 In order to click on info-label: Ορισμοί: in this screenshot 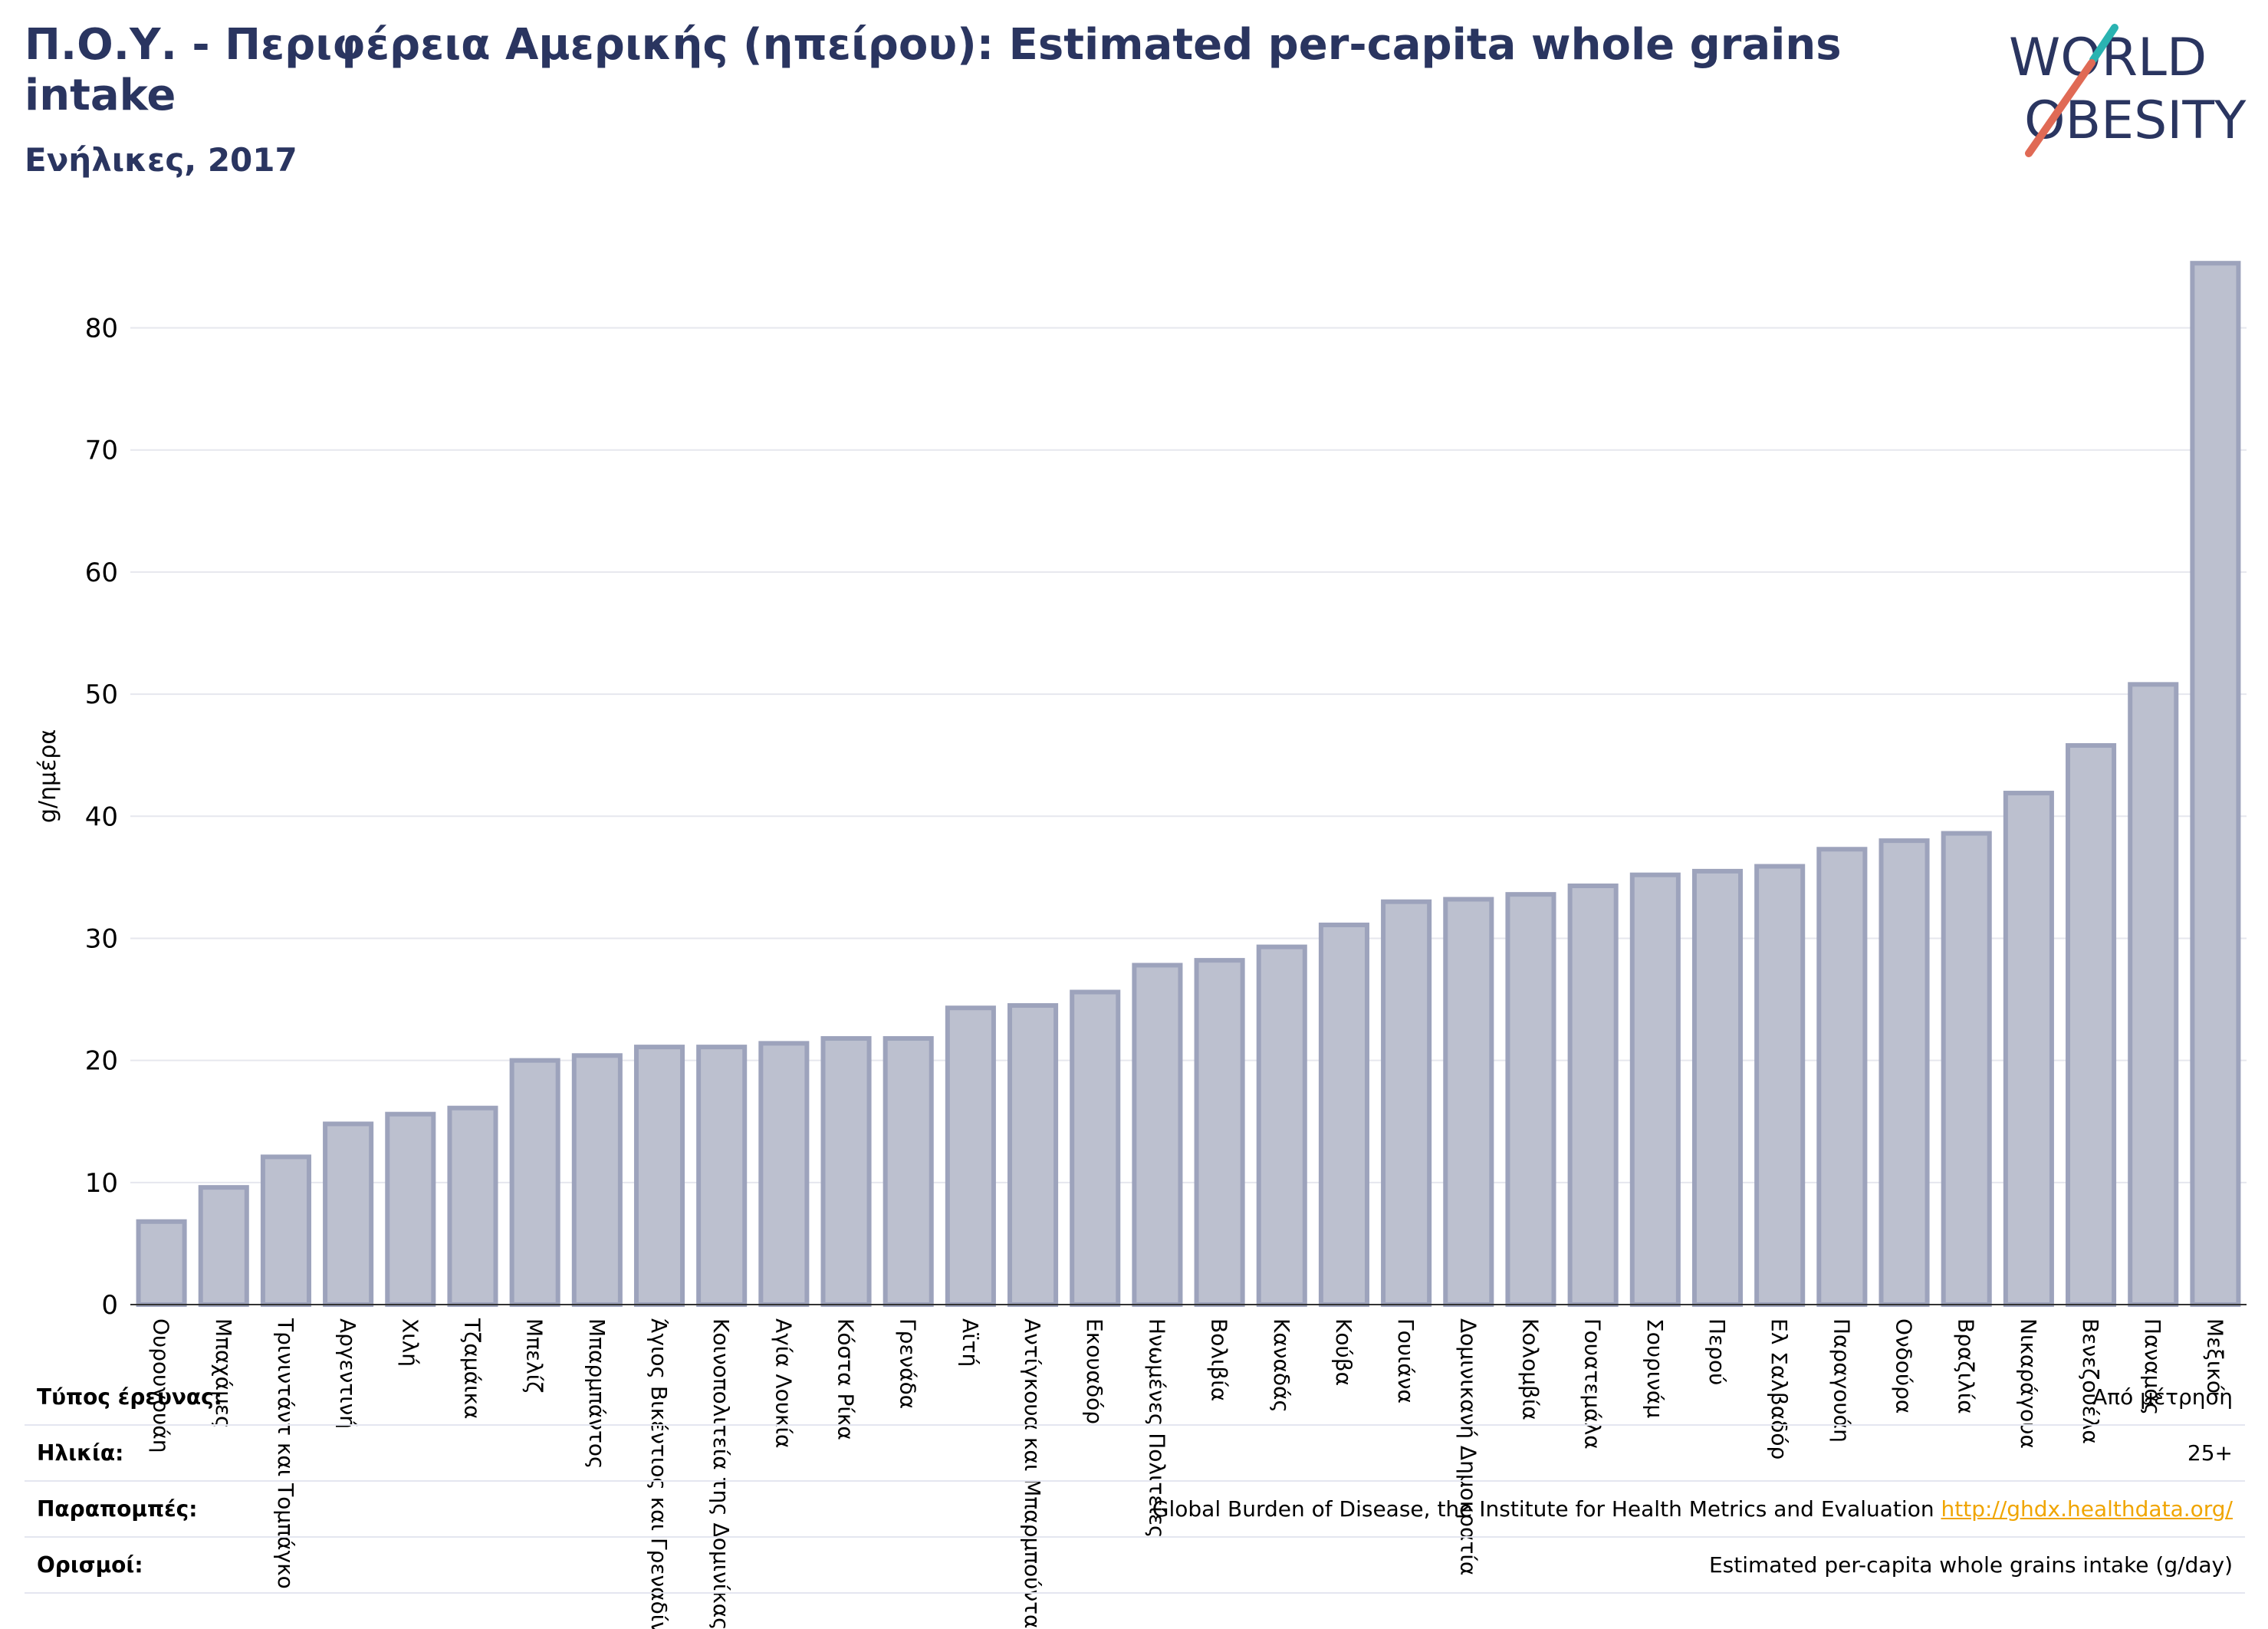, I will do `click(175, 1565)`.